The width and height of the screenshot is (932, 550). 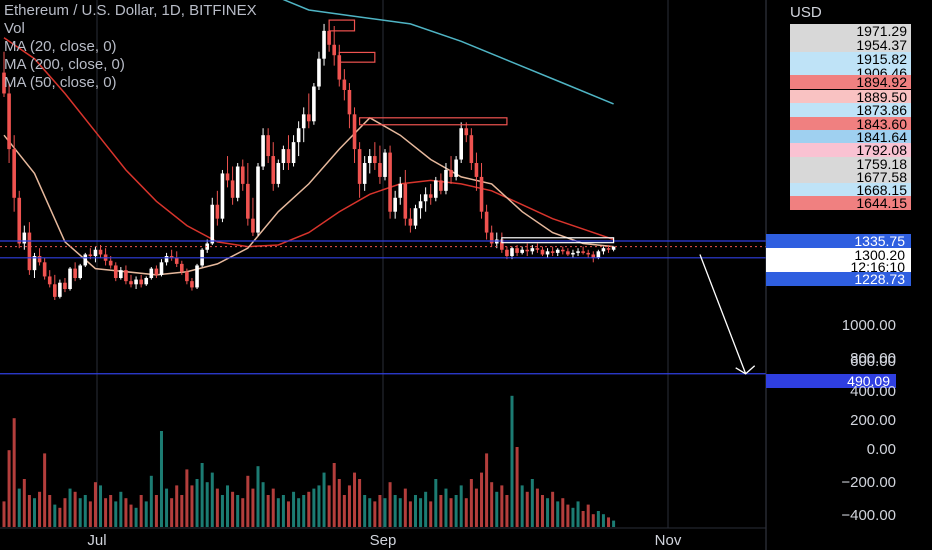 I want to click on price-tick-7: −400.00, so click(x=868, y=515).